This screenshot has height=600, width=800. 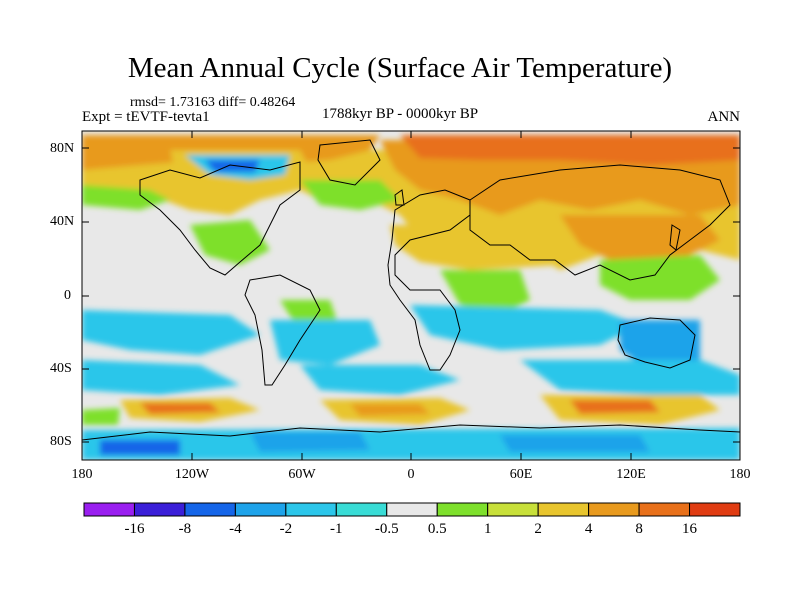 I want to click on lat-label: 80S, so click(x=61, y=441).